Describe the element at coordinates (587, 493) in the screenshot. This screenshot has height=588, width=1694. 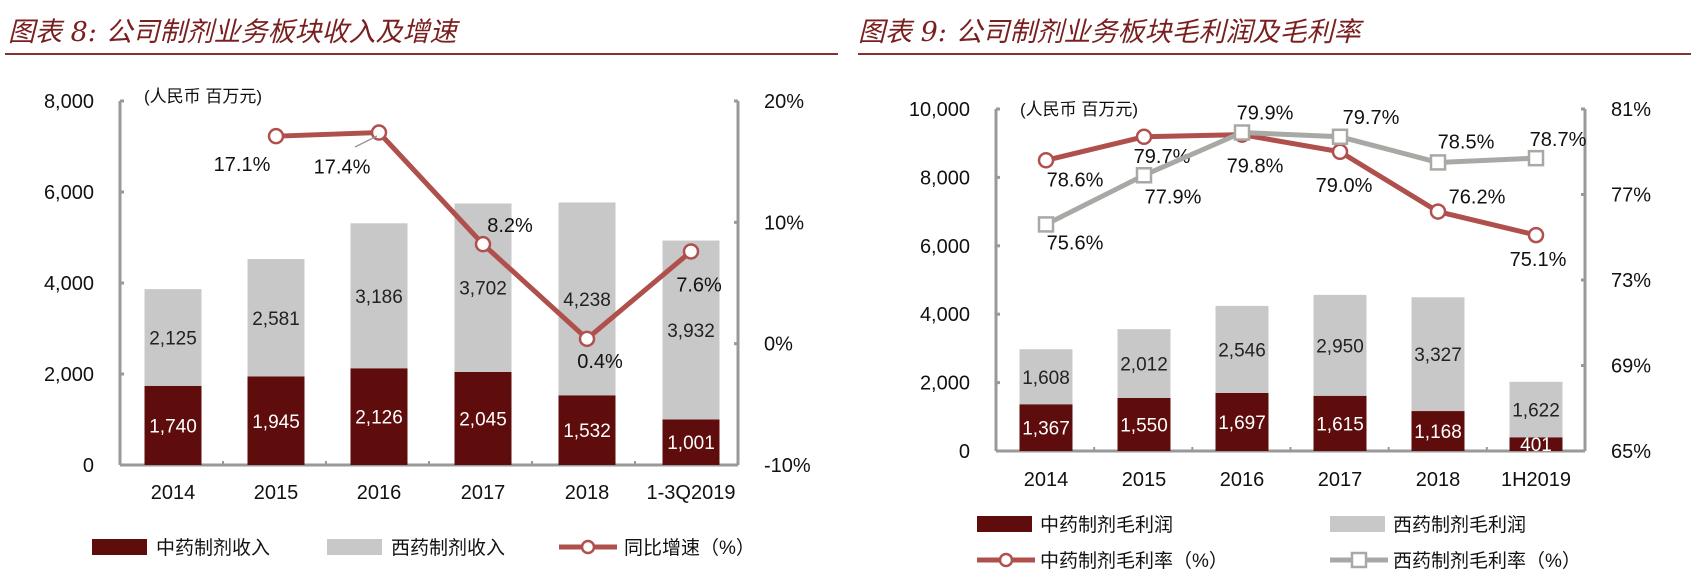
I see `chart8-x-tick-label: 2018` at that location.